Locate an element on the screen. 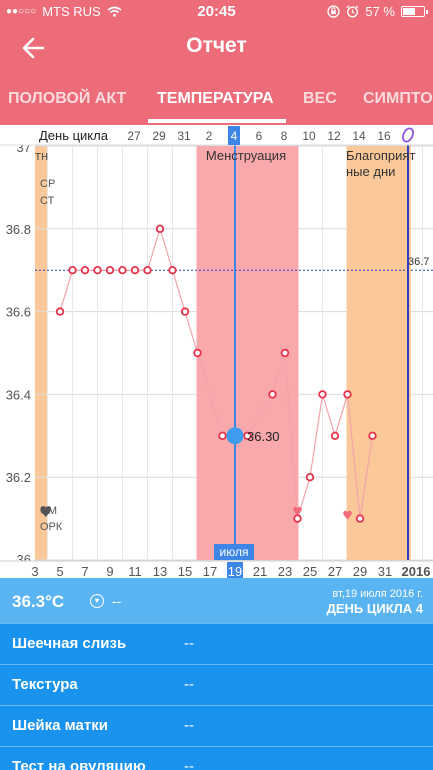 The height and width of the screenshot is (770, 433). date-tick: 15 is located at coordinates (185, 571).